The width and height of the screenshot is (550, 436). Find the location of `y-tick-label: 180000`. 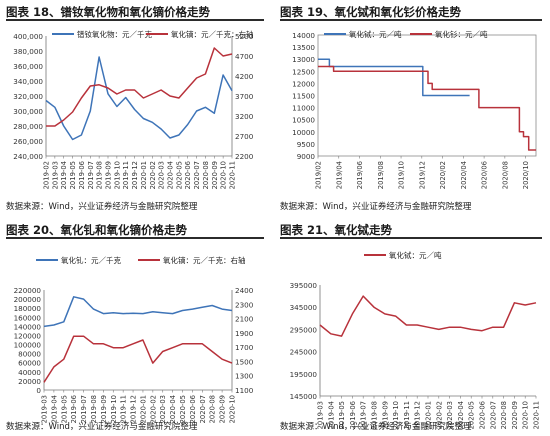

y-tick-label: 180000 is located at coordinates (28, 308).